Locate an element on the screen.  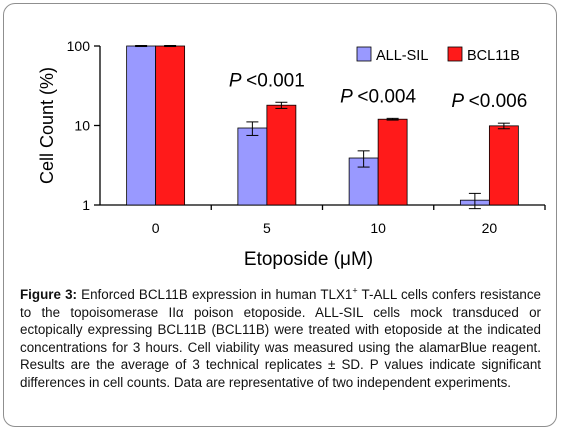
p-value-annotation: P <0.004 is located at coordinates (378, 96).